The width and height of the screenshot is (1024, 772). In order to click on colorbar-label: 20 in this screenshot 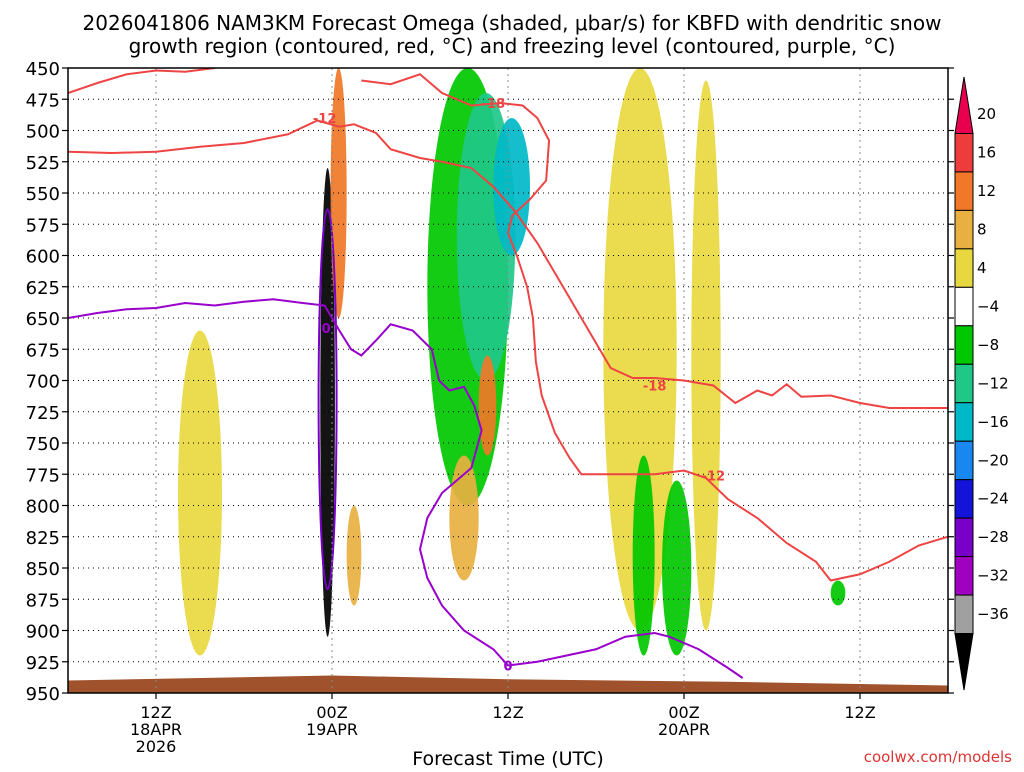, I will do `click(986, 114)`.